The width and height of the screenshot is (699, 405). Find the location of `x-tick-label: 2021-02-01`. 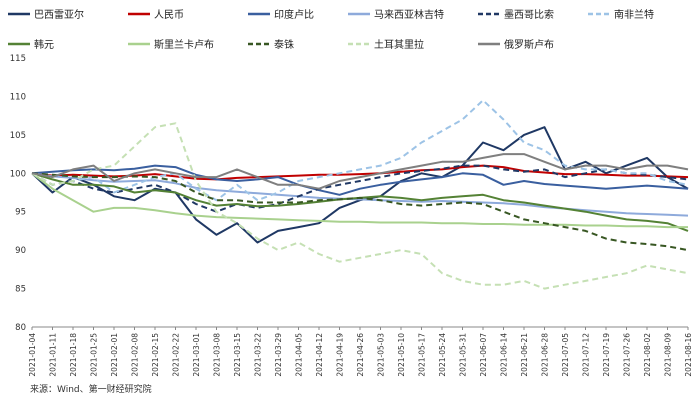

x-tick-label: 2021-02-01 is located at coordinates (114, 355).